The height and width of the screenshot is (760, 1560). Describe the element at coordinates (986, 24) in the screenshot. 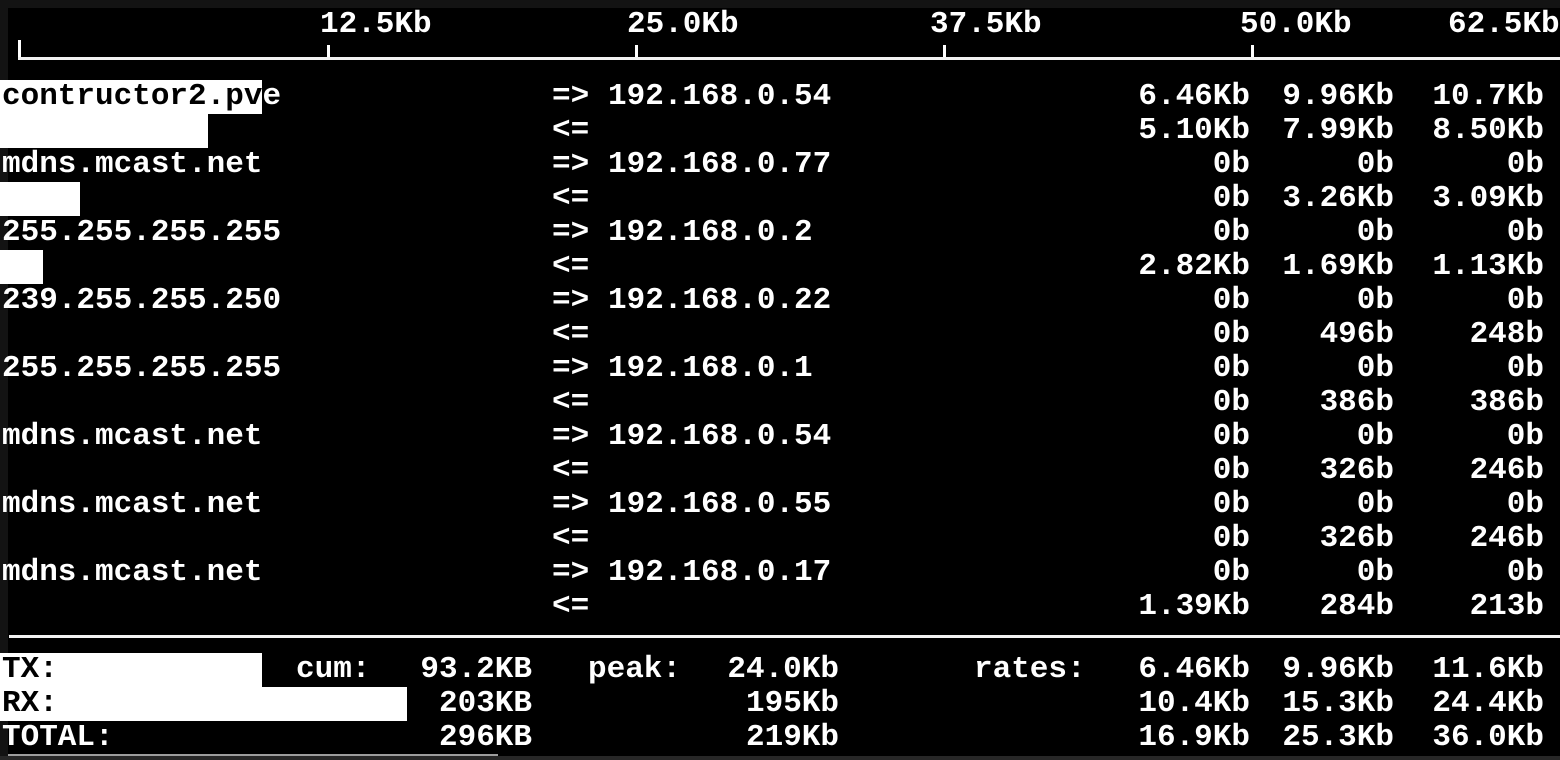

I see `scale-label: 37.5Kb` at that location.